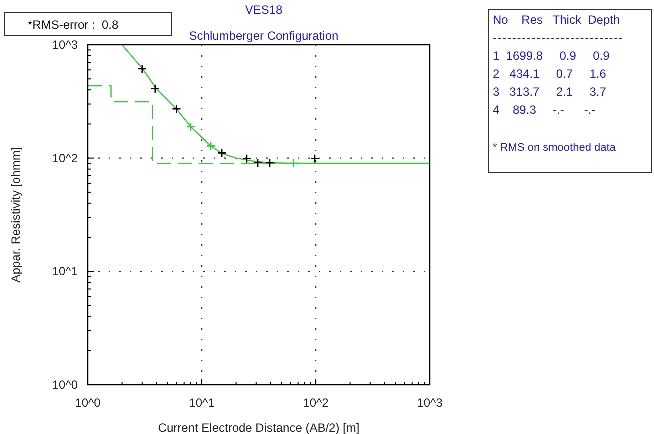  What do you see at coordinates (65, 385) in the screenshot?
I see `y-tick-label: 10^0` at bounding box center [65, 385].